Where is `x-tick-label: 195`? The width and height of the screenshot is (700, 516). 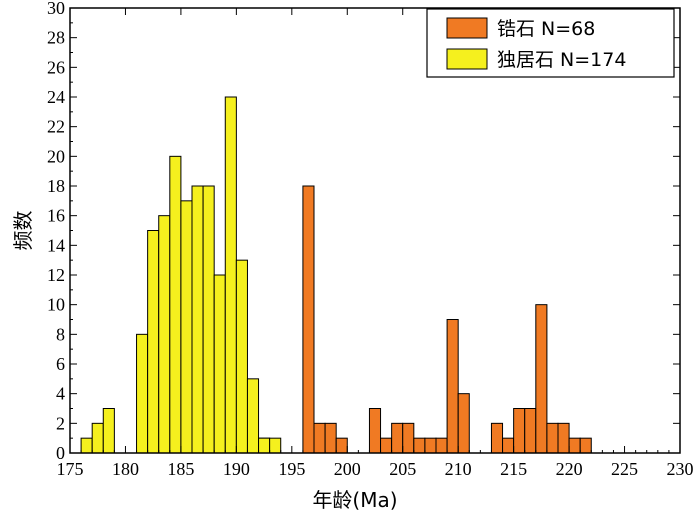 x-tick-label: 195 is located at coordinates (291, 469).